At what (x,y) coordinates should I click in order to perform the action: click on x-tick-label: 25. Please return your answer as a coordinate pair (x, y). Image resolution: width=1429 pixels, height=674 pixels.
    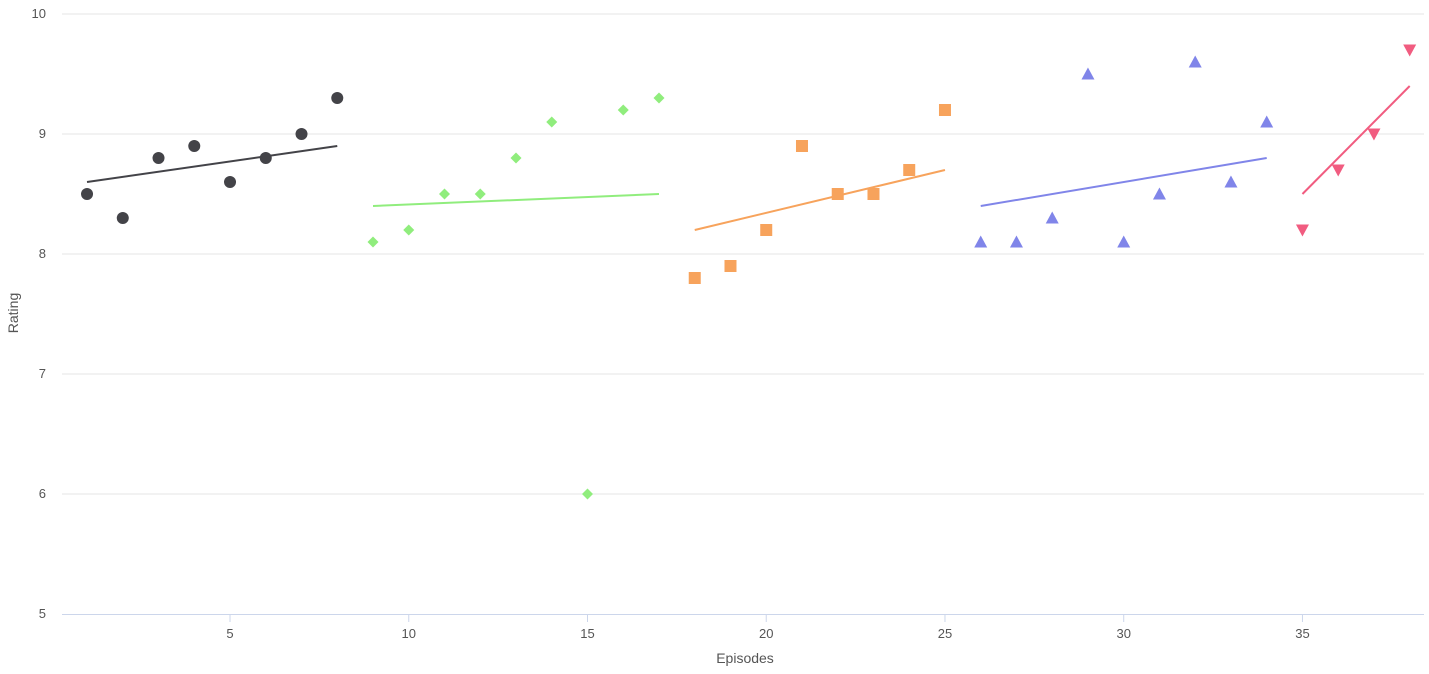
    Looking at the image, I should click on (945, 633).